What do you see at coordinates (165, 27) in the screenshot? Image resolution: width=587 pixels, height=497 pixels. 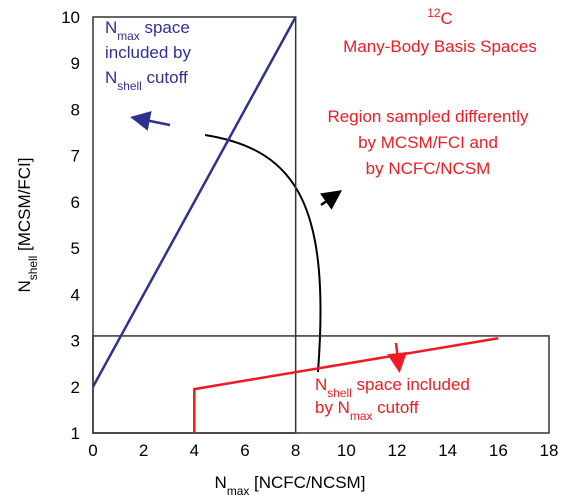 I see `text-part: space` at bounding box center [165, 27].